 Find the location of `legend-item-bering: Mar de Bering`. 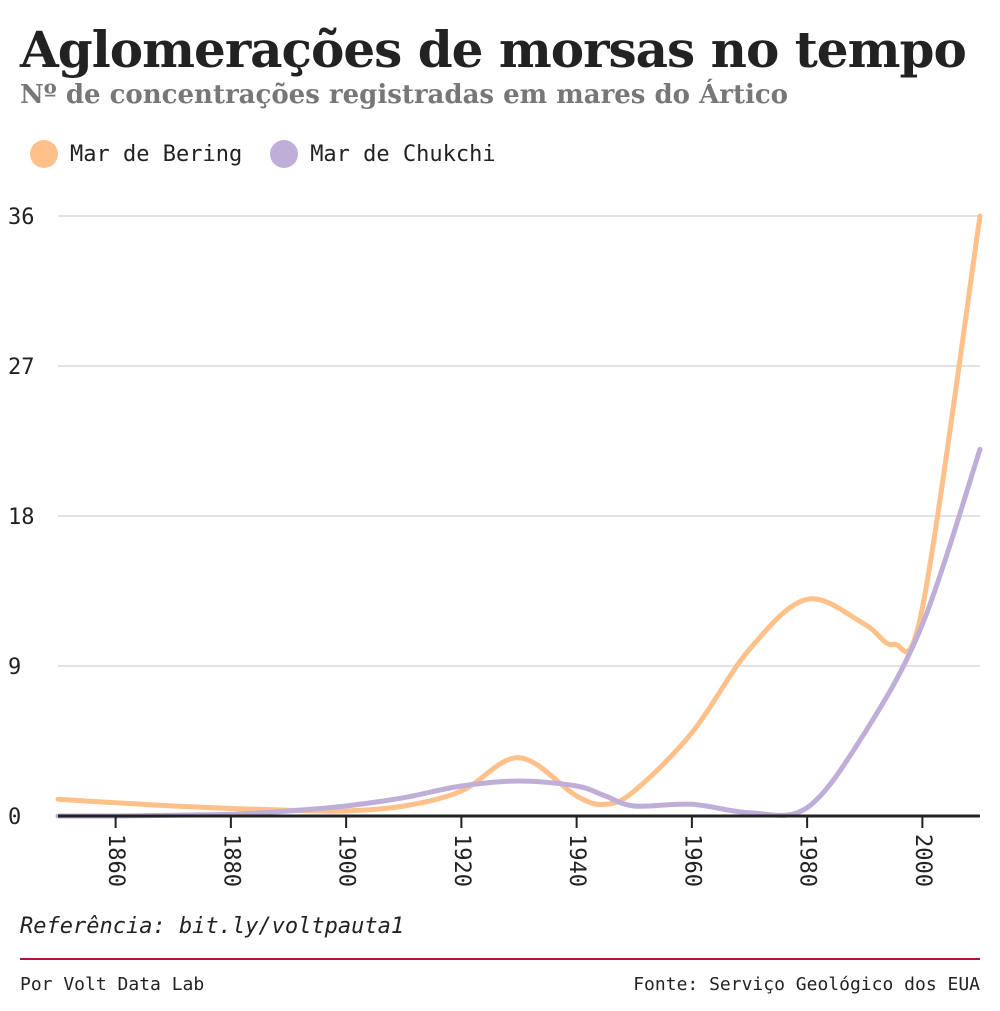

legend-item-bering: Mar de Bering is located at coordinates (136, 154).